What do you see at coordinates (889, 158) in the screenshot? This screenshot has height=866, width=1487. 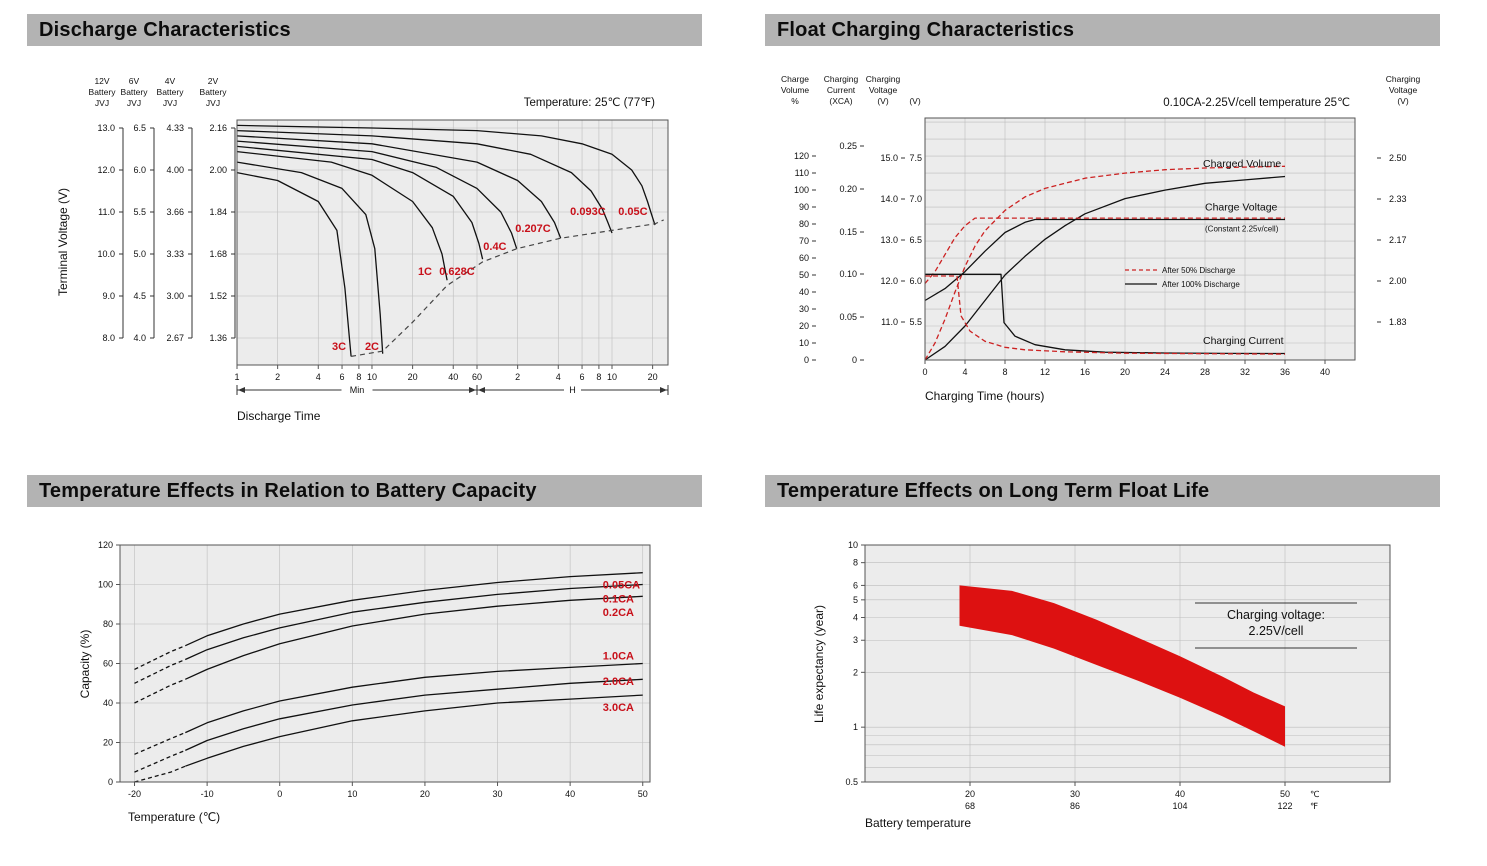 I see `axis-column-label: 15.0` at bounding box center [889, 158].